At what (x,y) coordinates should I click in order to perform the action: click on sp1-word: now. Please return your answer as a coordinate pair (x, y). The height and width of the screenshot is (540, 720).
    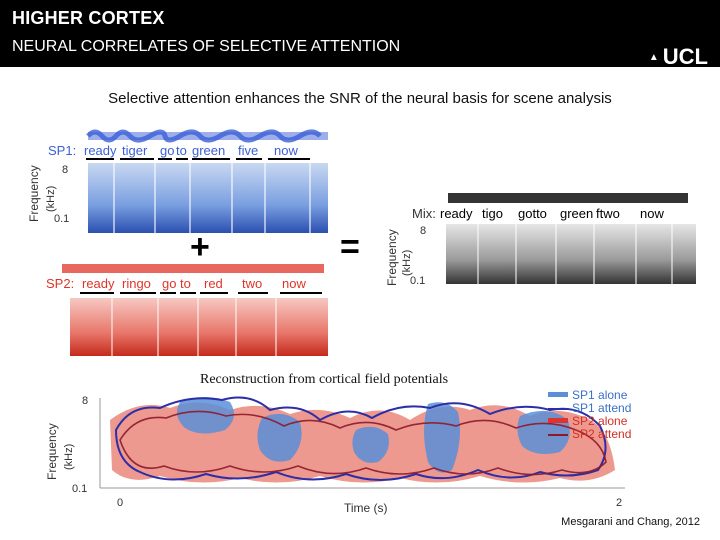
    Looking at the image, I should click on (286, 150).